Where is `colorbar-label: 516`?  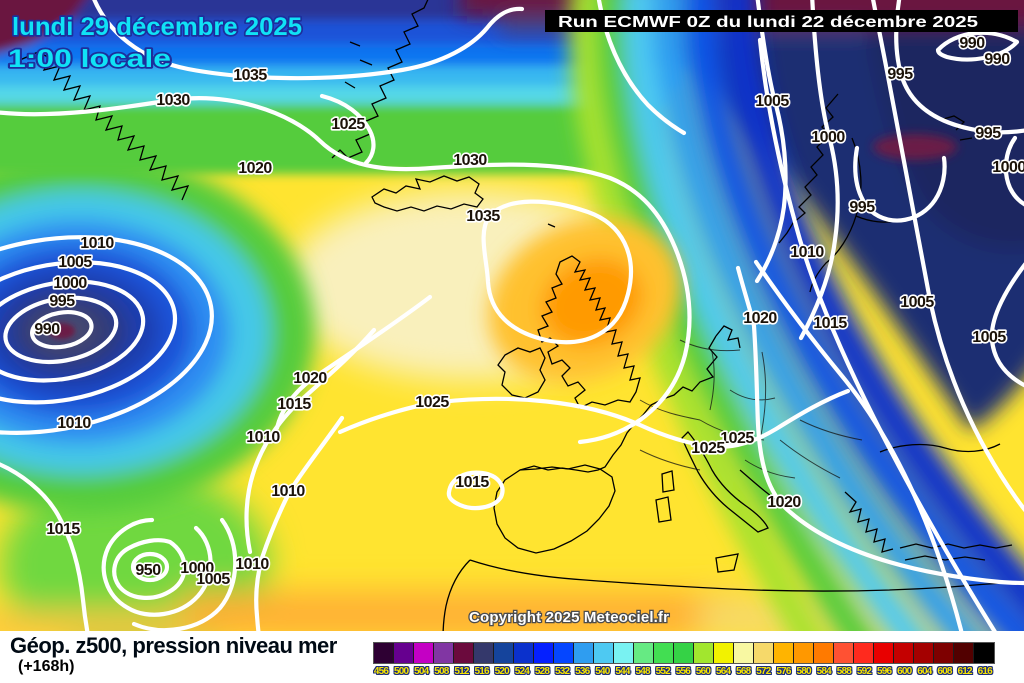 colorbar-label: 516 is located at coordinates (482, 671).